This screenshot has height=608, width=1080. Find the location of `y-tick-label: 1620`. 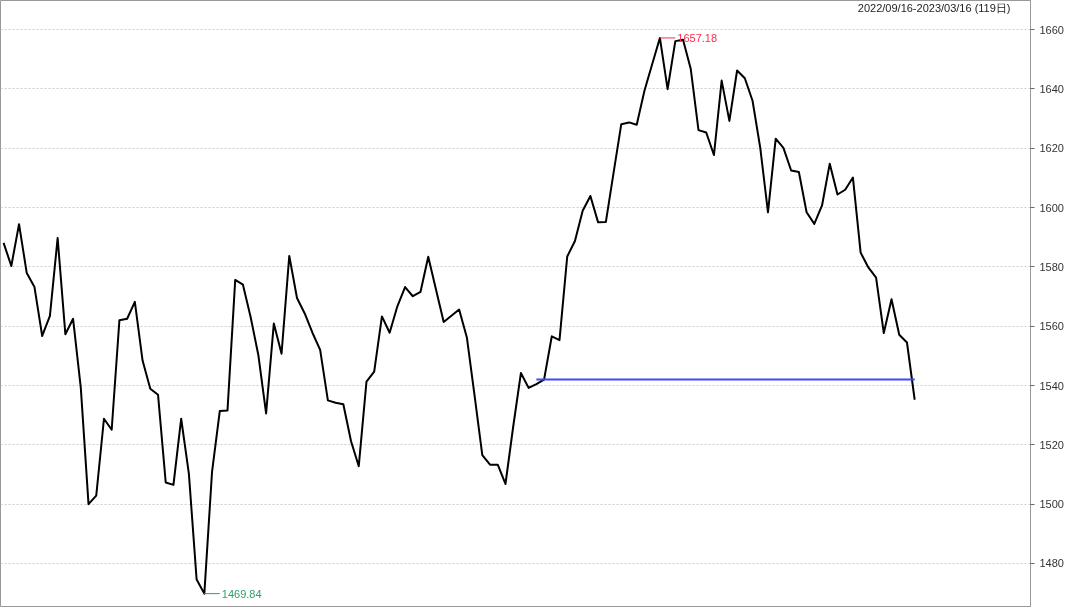

y-tick-label: 1620 is located at coordinates (1051, 148).